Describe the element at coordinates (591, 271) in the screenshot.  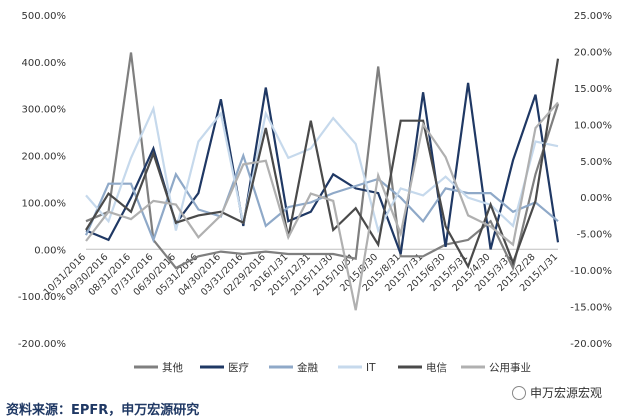
I see `y-right-tick-label: -10.00%` at that location.